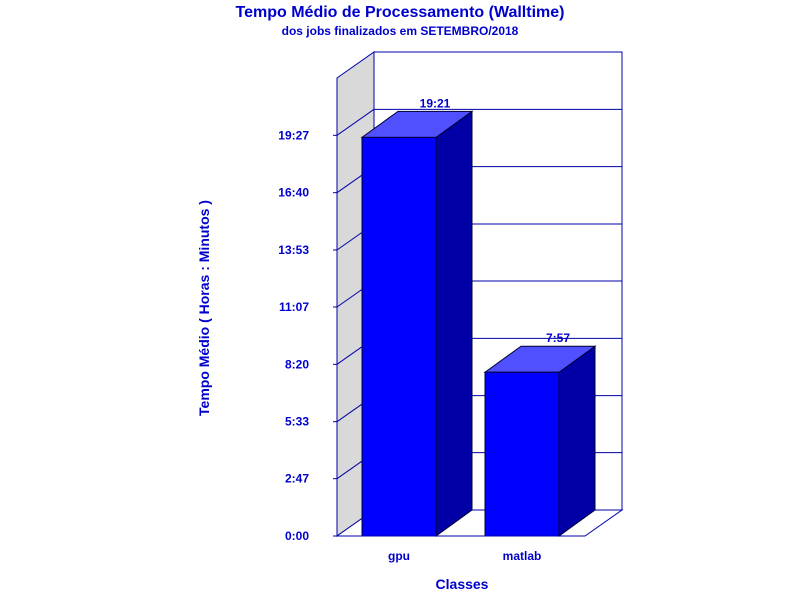 This screenshot has height=605, width=800. I want to click on y-tick-label: 19:27, so click(293, 135).